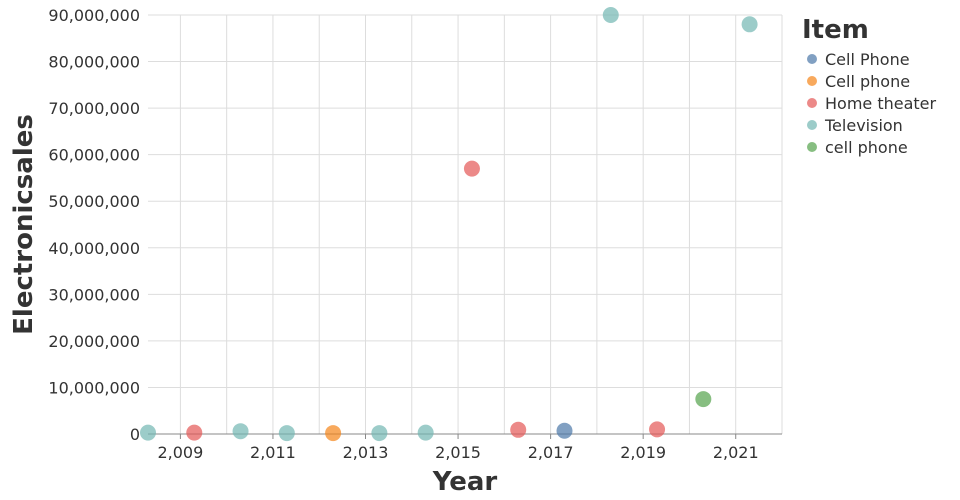  Describe the element at coordinates (736, 452) in the screenshot. I see `x-tick-label: 2,021` at that location.